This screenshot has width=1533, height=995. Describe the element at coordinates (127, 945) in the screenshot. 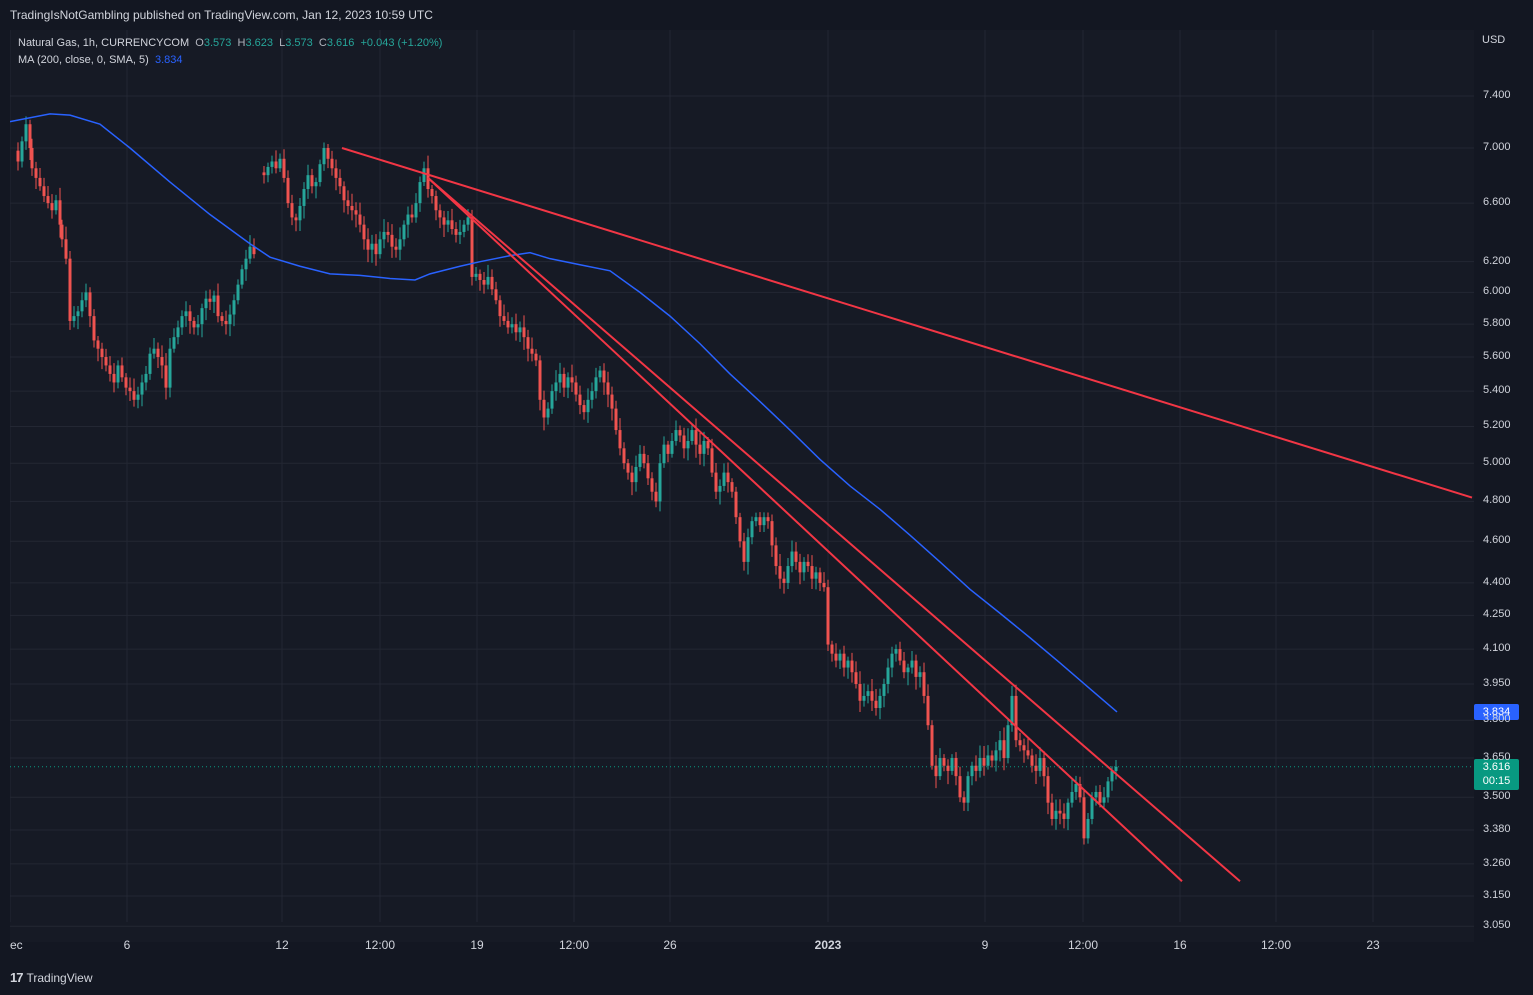

I see `x-tick-label-1: 6` at that location.